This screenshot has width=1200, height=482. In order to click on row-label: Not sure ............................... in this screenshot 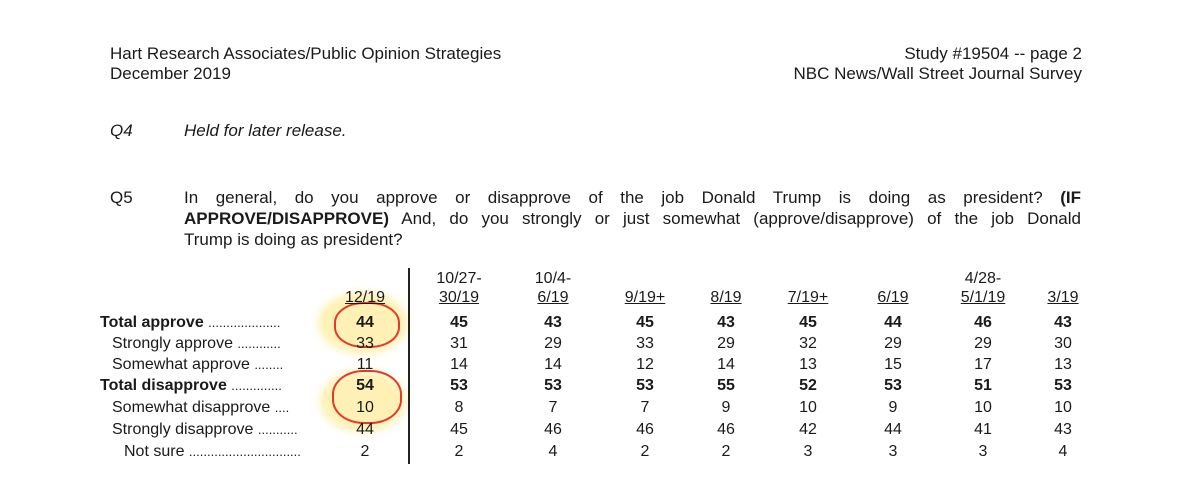, I will do `click(237, 452)`.